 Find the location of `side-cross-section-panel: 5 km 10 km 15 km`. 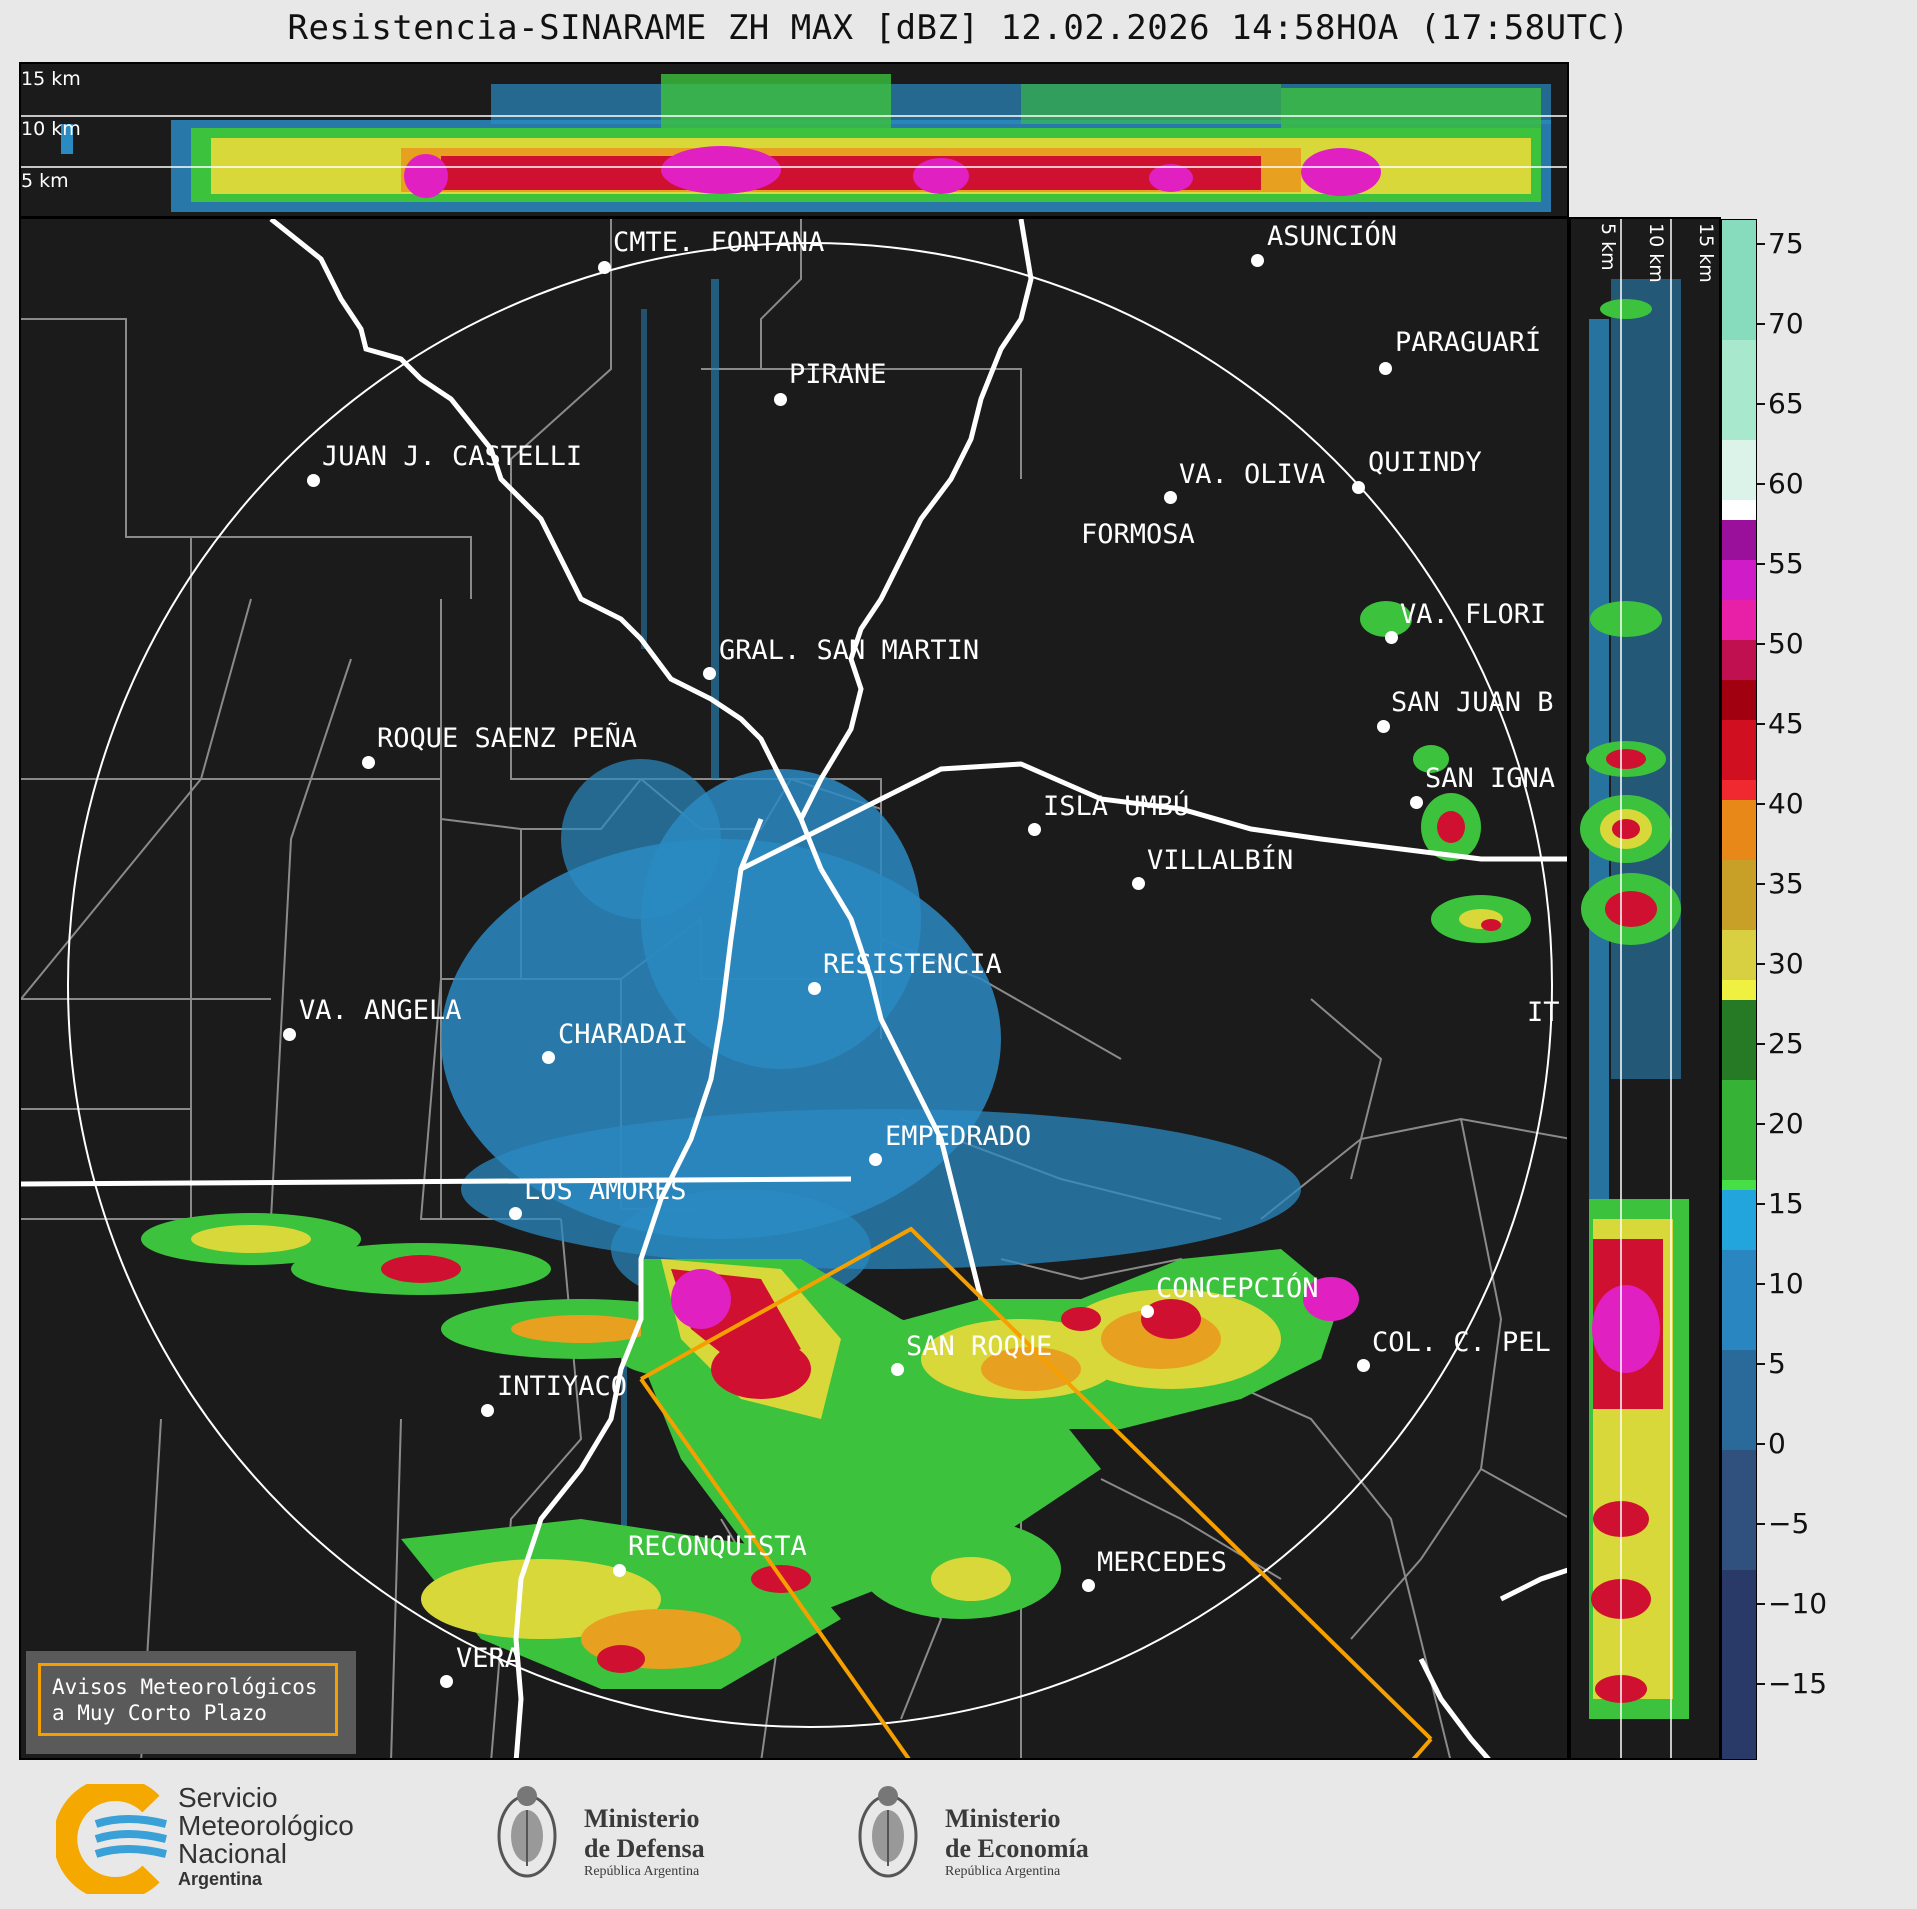

side-cross-section-panel: 5 km 10 km 15 km is located at coordinates (1645, 988).